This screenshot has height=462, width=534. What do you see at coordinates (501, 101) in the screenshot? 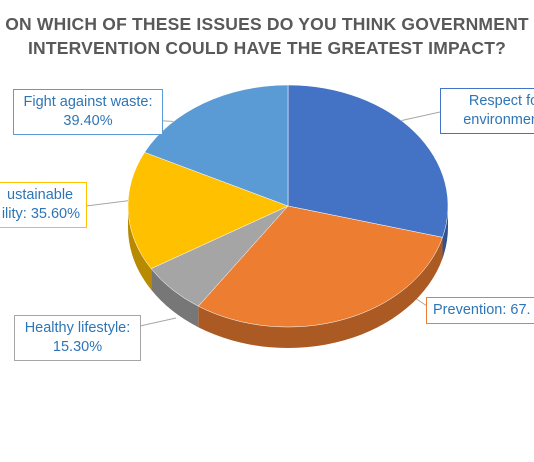
I see `data-label-respect-for-environment-line-1: Respect for` at bounding box center [501, 101].